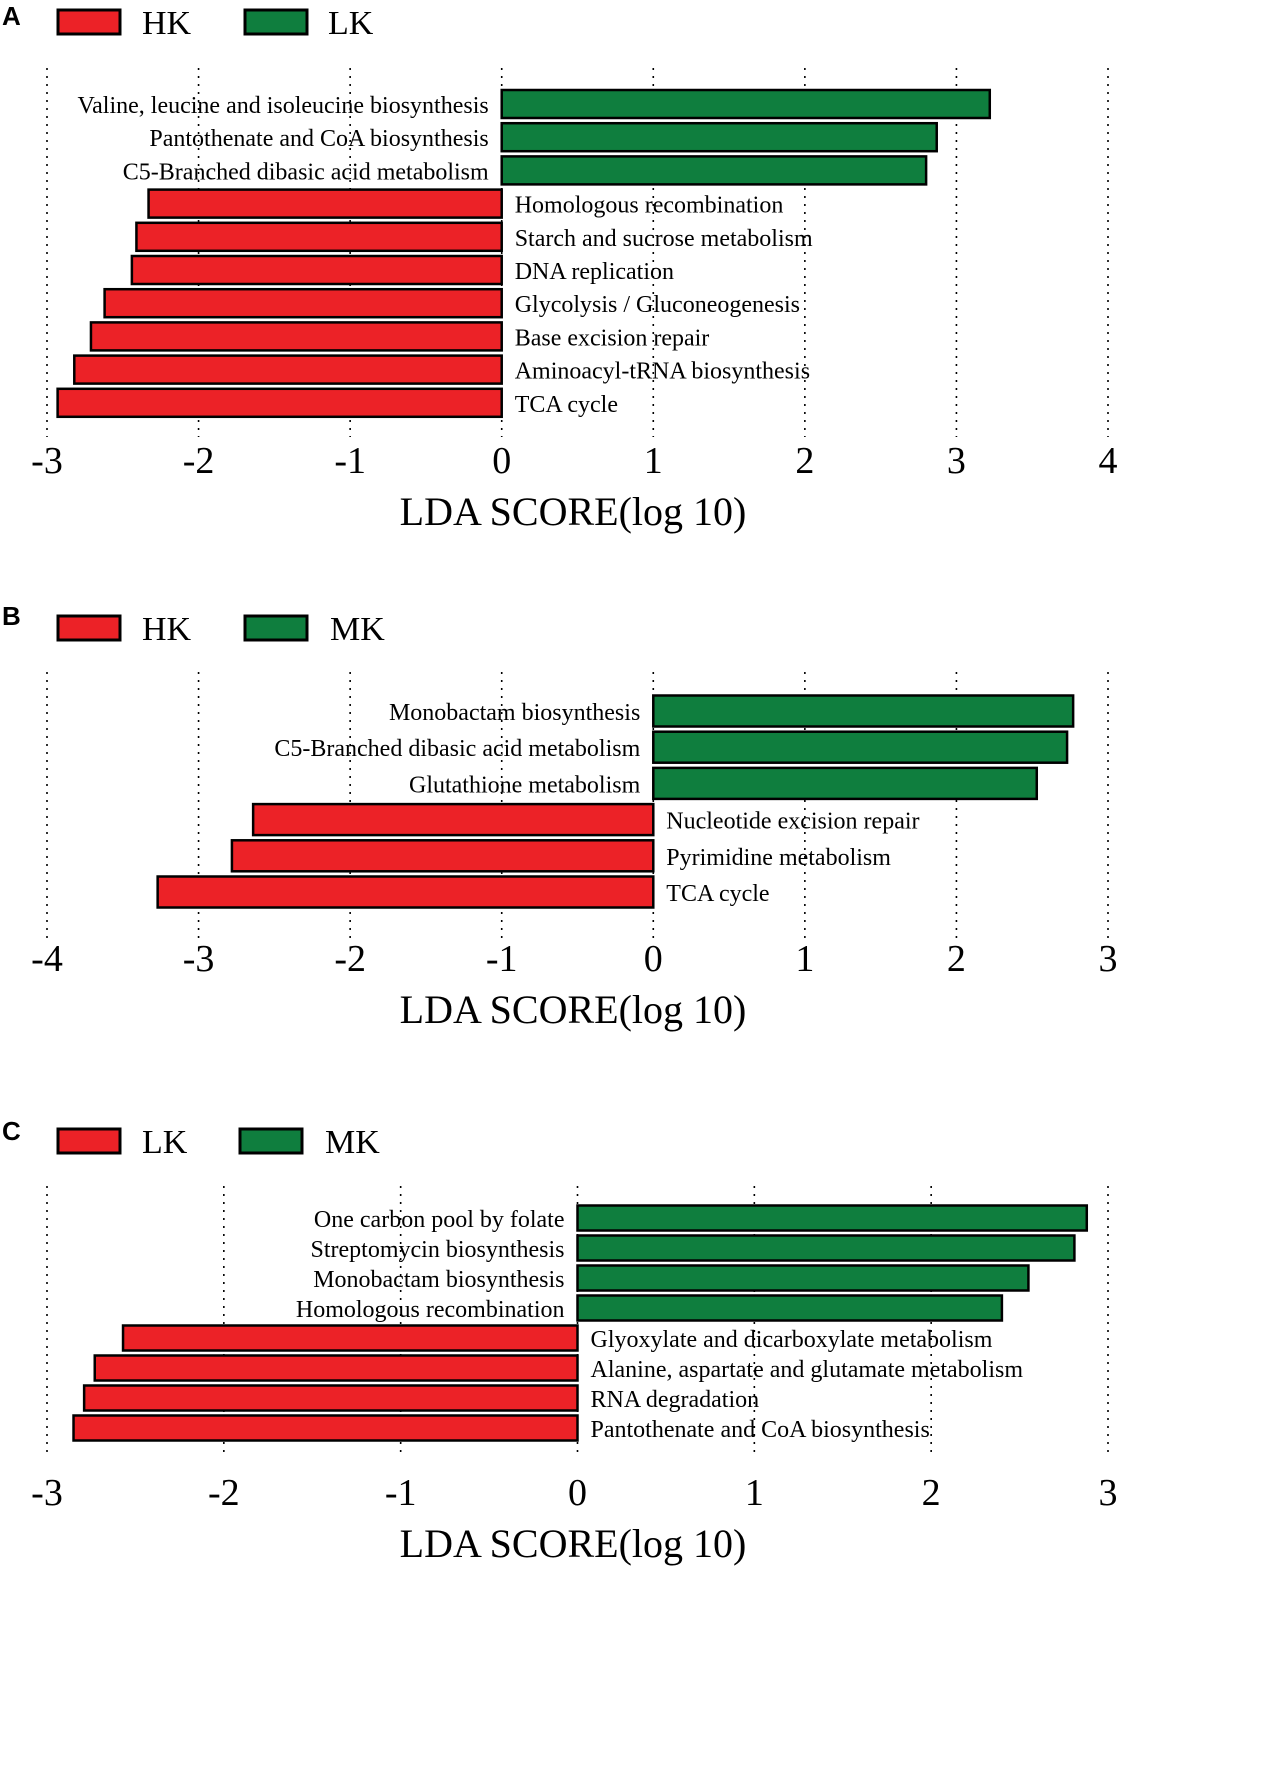 Image resolution: width=1269 pixels, height=1768 pixels. I want to click on bar-label: Base excision repair, so click(612, 338).